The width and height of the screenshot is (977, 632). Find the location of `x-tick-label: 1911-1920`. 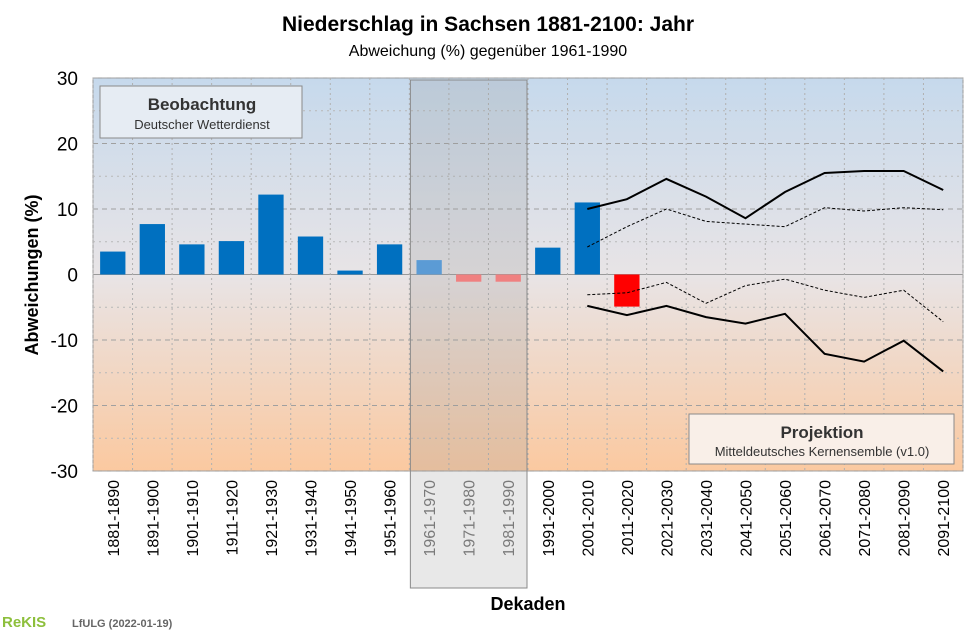

x-tick-label: 1911-1920 is located at coordinates (232, 517).